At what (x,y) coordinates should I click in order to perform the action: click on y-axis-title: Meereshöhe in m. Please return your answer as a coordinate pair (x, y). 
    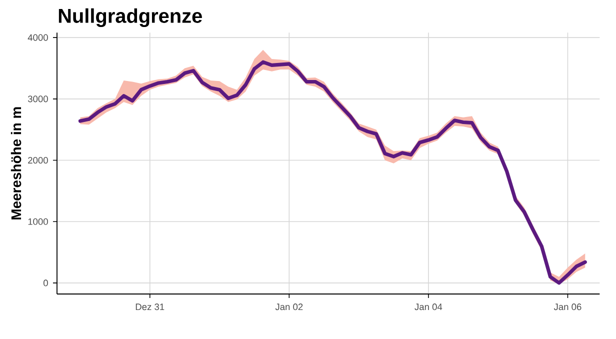
    Looking at the image, I should click on (16, 163).